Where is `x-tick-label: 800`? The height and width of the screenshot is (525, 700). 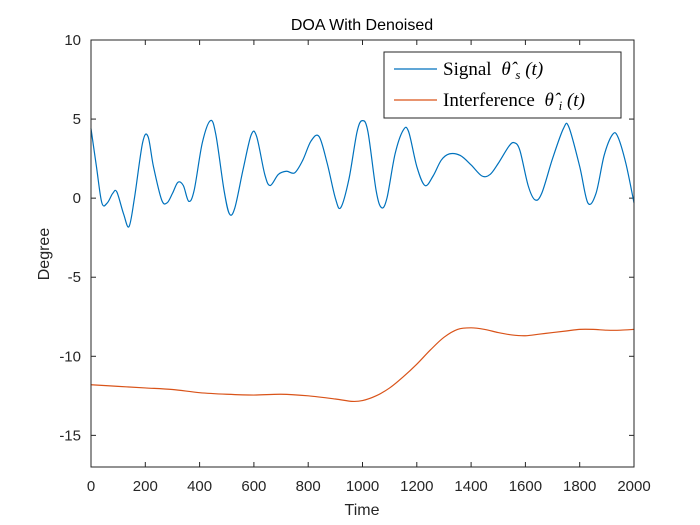 x-tick-label: 800 is located at coordinates (308, 486).